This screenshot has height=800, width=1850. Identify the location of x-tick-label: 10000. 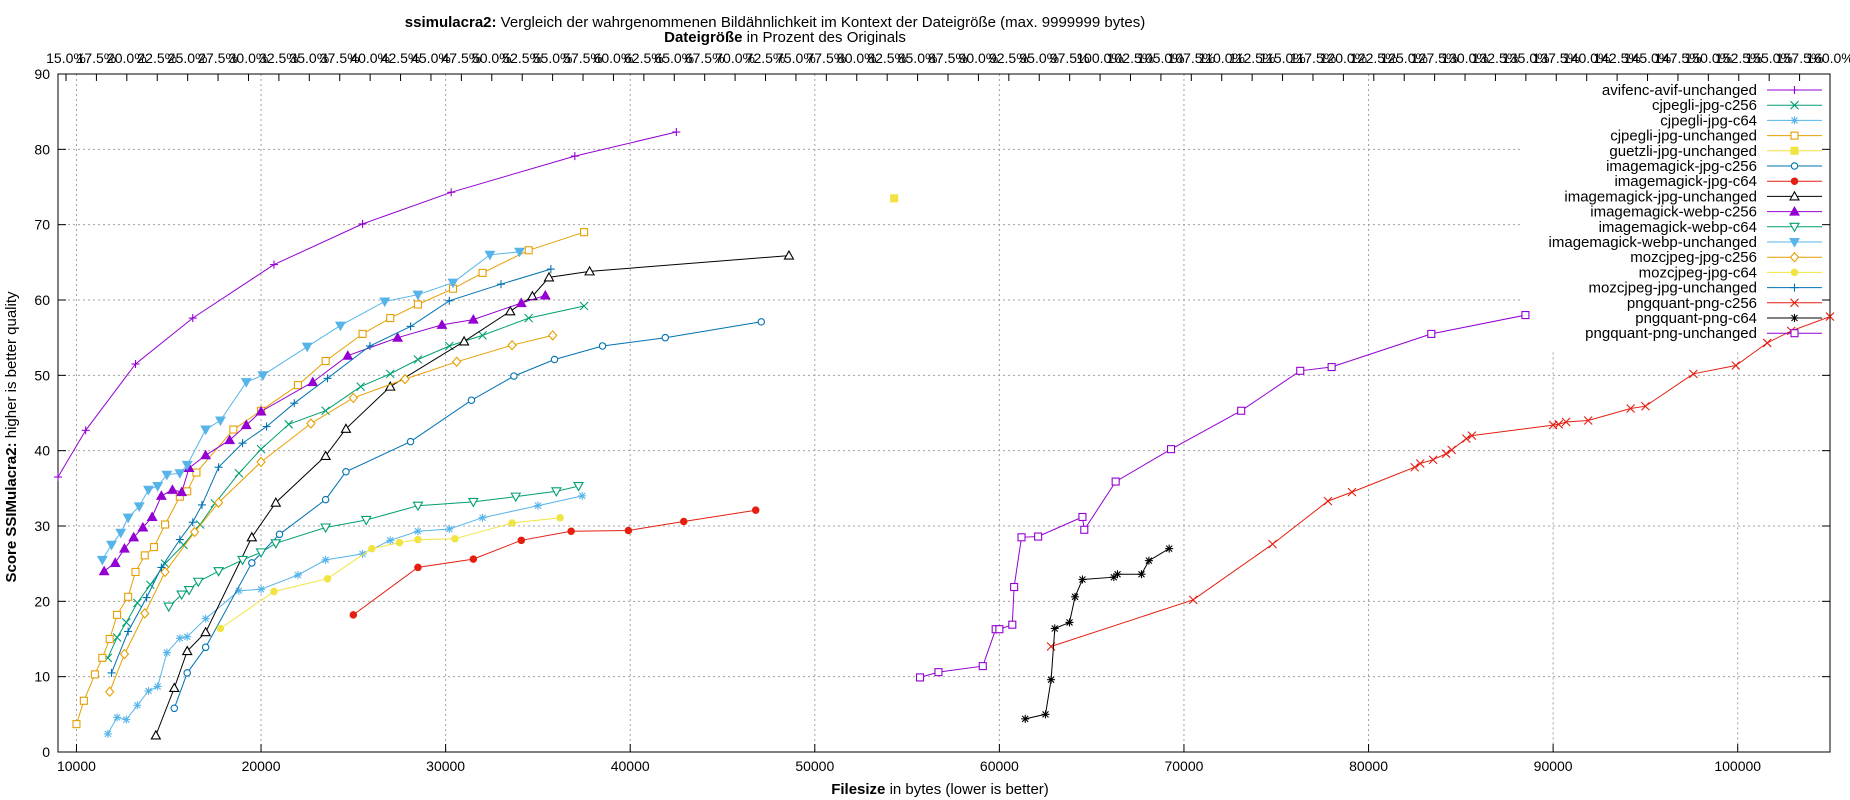
(76, 766).